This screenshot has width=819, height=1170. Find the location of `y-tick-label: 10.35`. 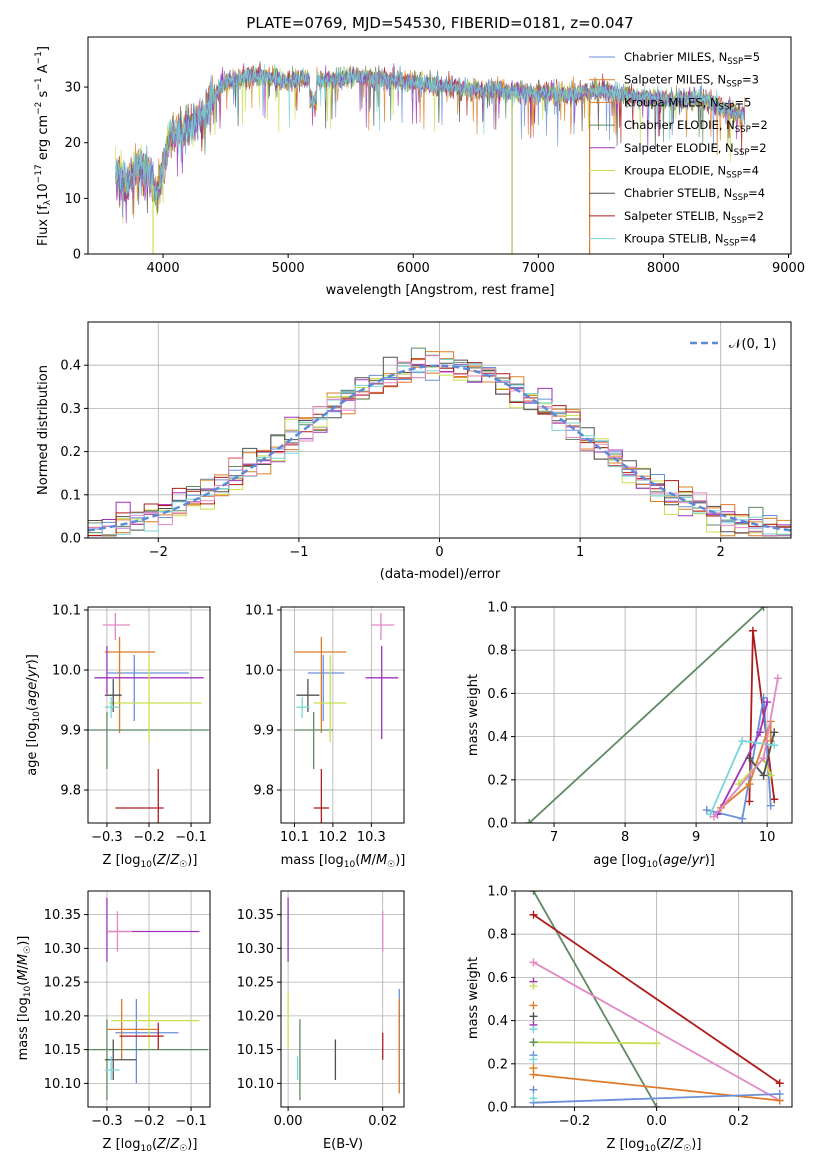

y-tick-label: 10.35 is located at coordinates (62, 915).